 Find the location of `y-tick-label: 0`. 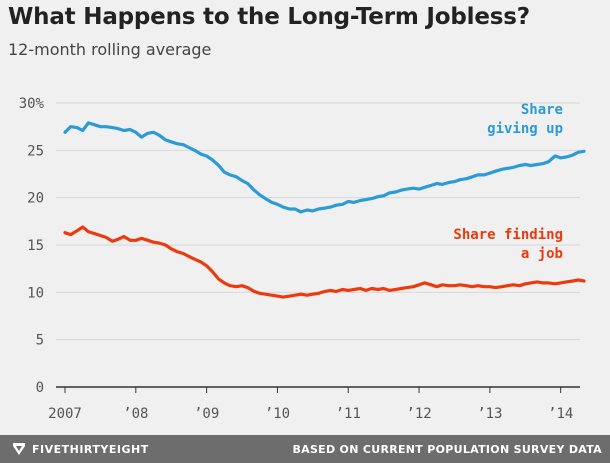

y-tick-label: 0 is located at coordinates (40, 388).